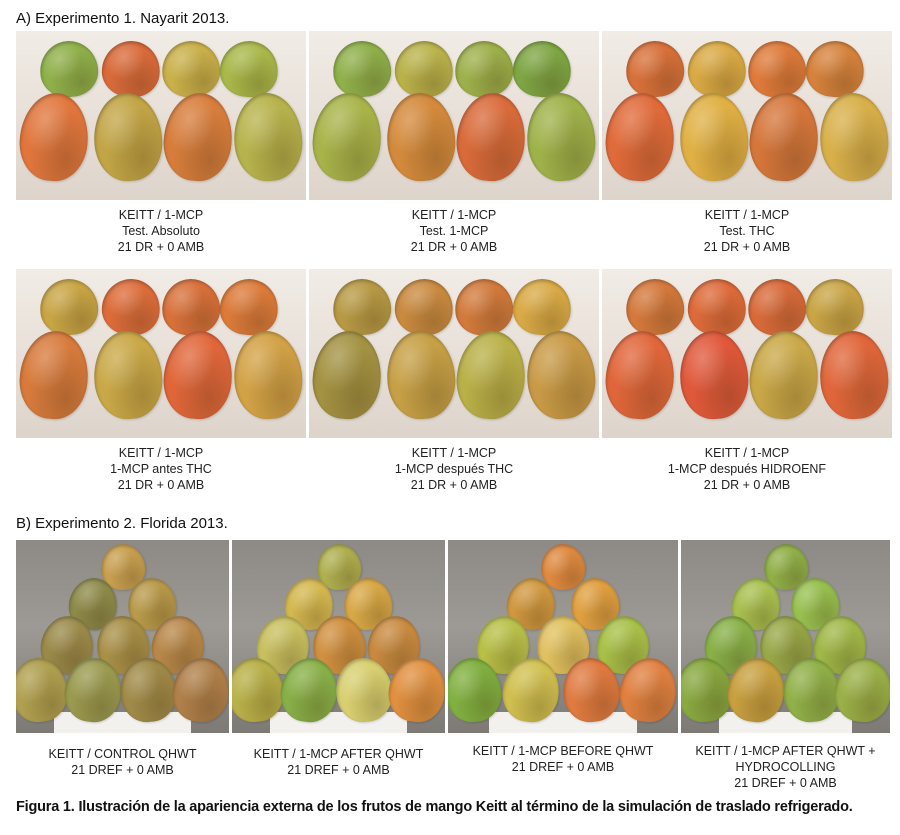 The image size is (900, 835). Describe the element at coordinates (122, 523) in the screenshot. I see `section-b-title: B) Experimento 2. Florida 2013.` at that location.